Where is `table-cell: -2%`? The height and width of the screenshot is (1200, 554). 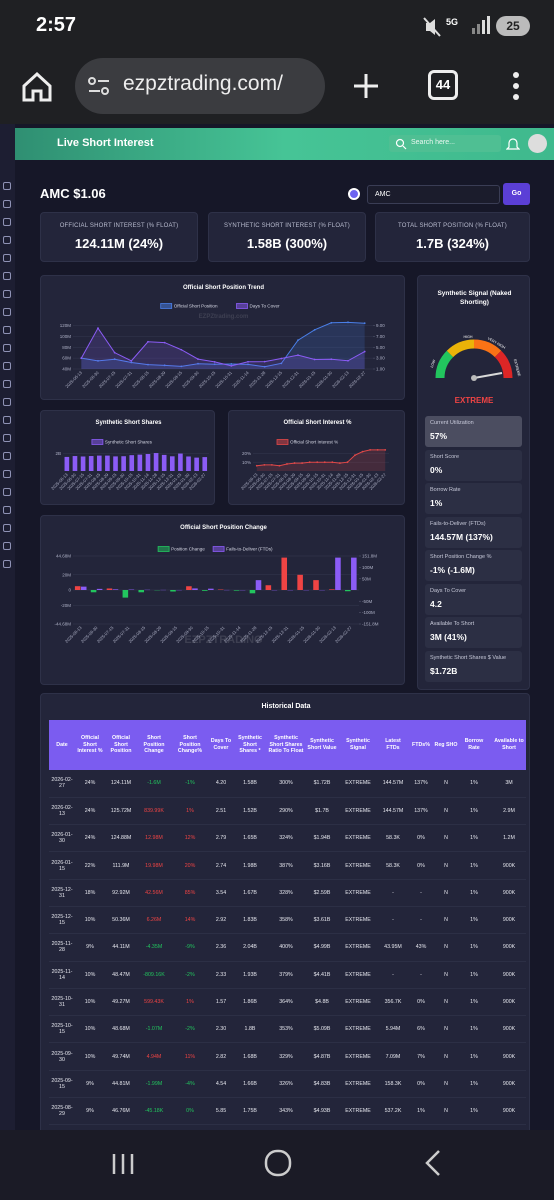 table-cell: -2% is located at coordinates (190, 975).